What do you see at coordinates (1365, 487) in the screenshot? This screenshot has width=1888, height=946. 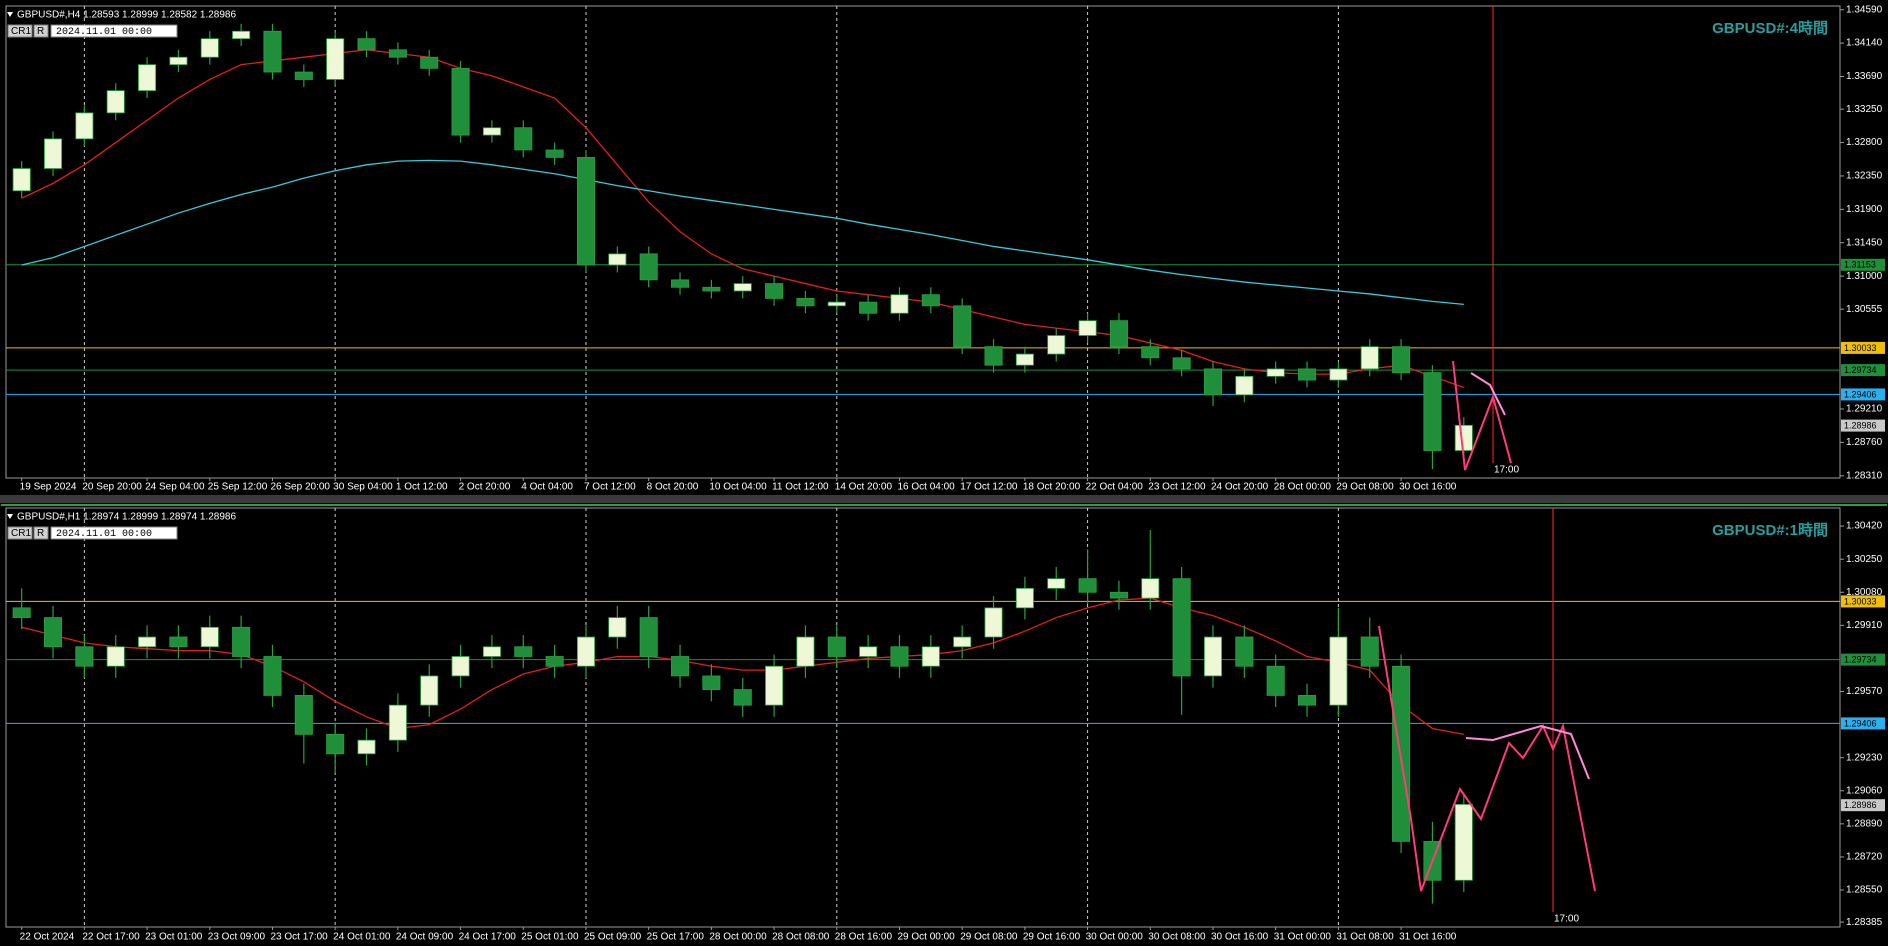 I see `x-tick-label: 29 Oct 08:00` at bounding box center [1365, 487].